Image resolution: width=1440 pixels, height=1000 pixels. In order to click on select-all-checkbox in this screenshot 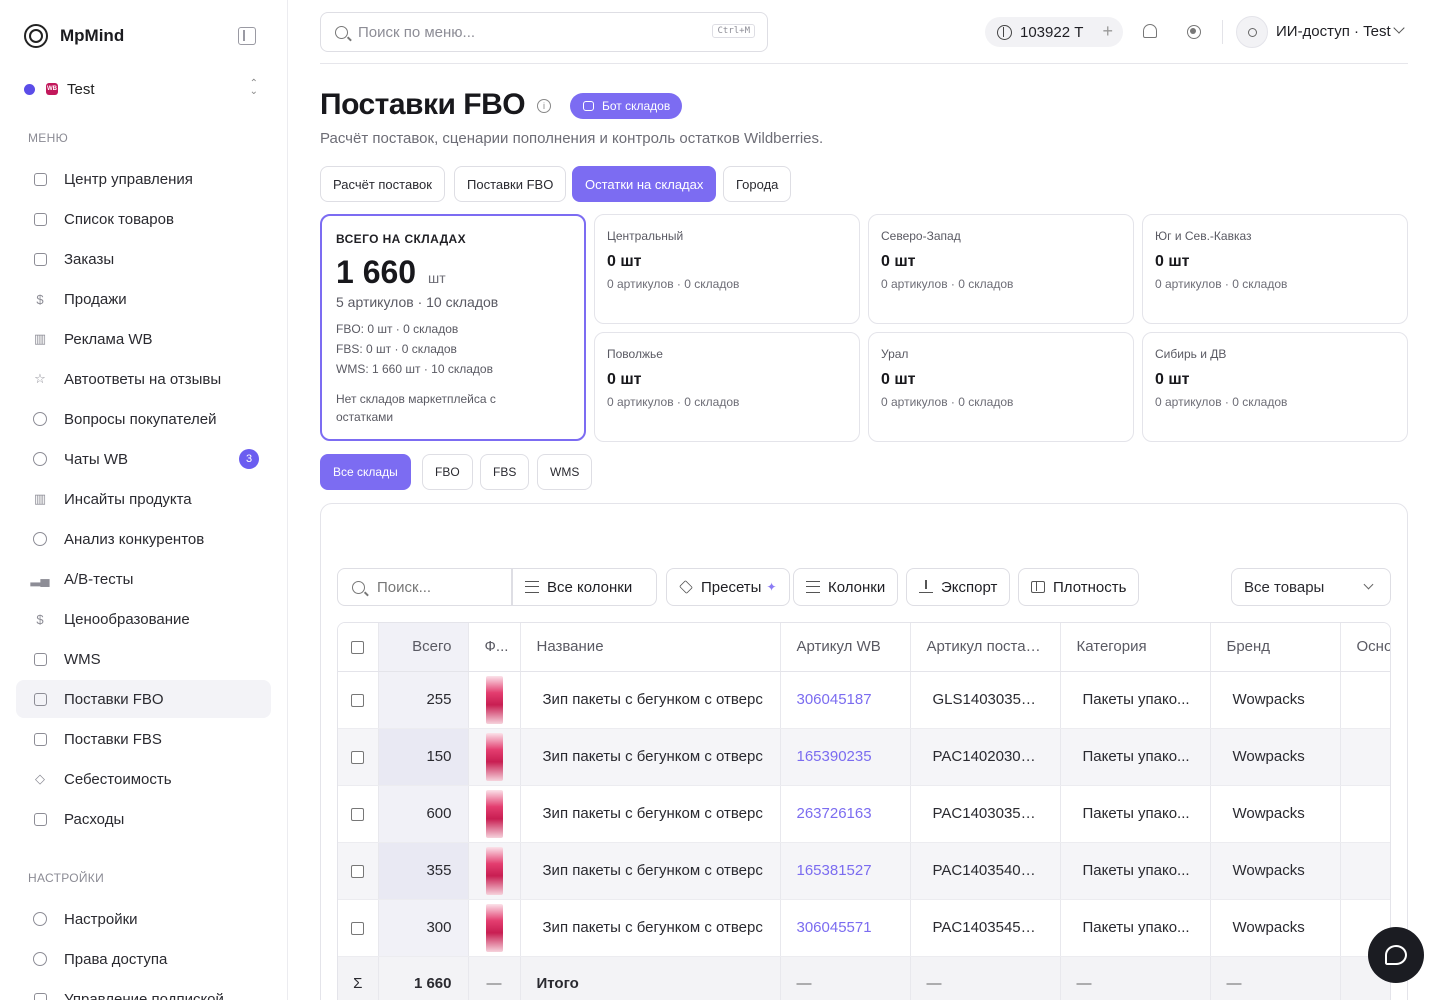, I will do `click(358, 647)`.